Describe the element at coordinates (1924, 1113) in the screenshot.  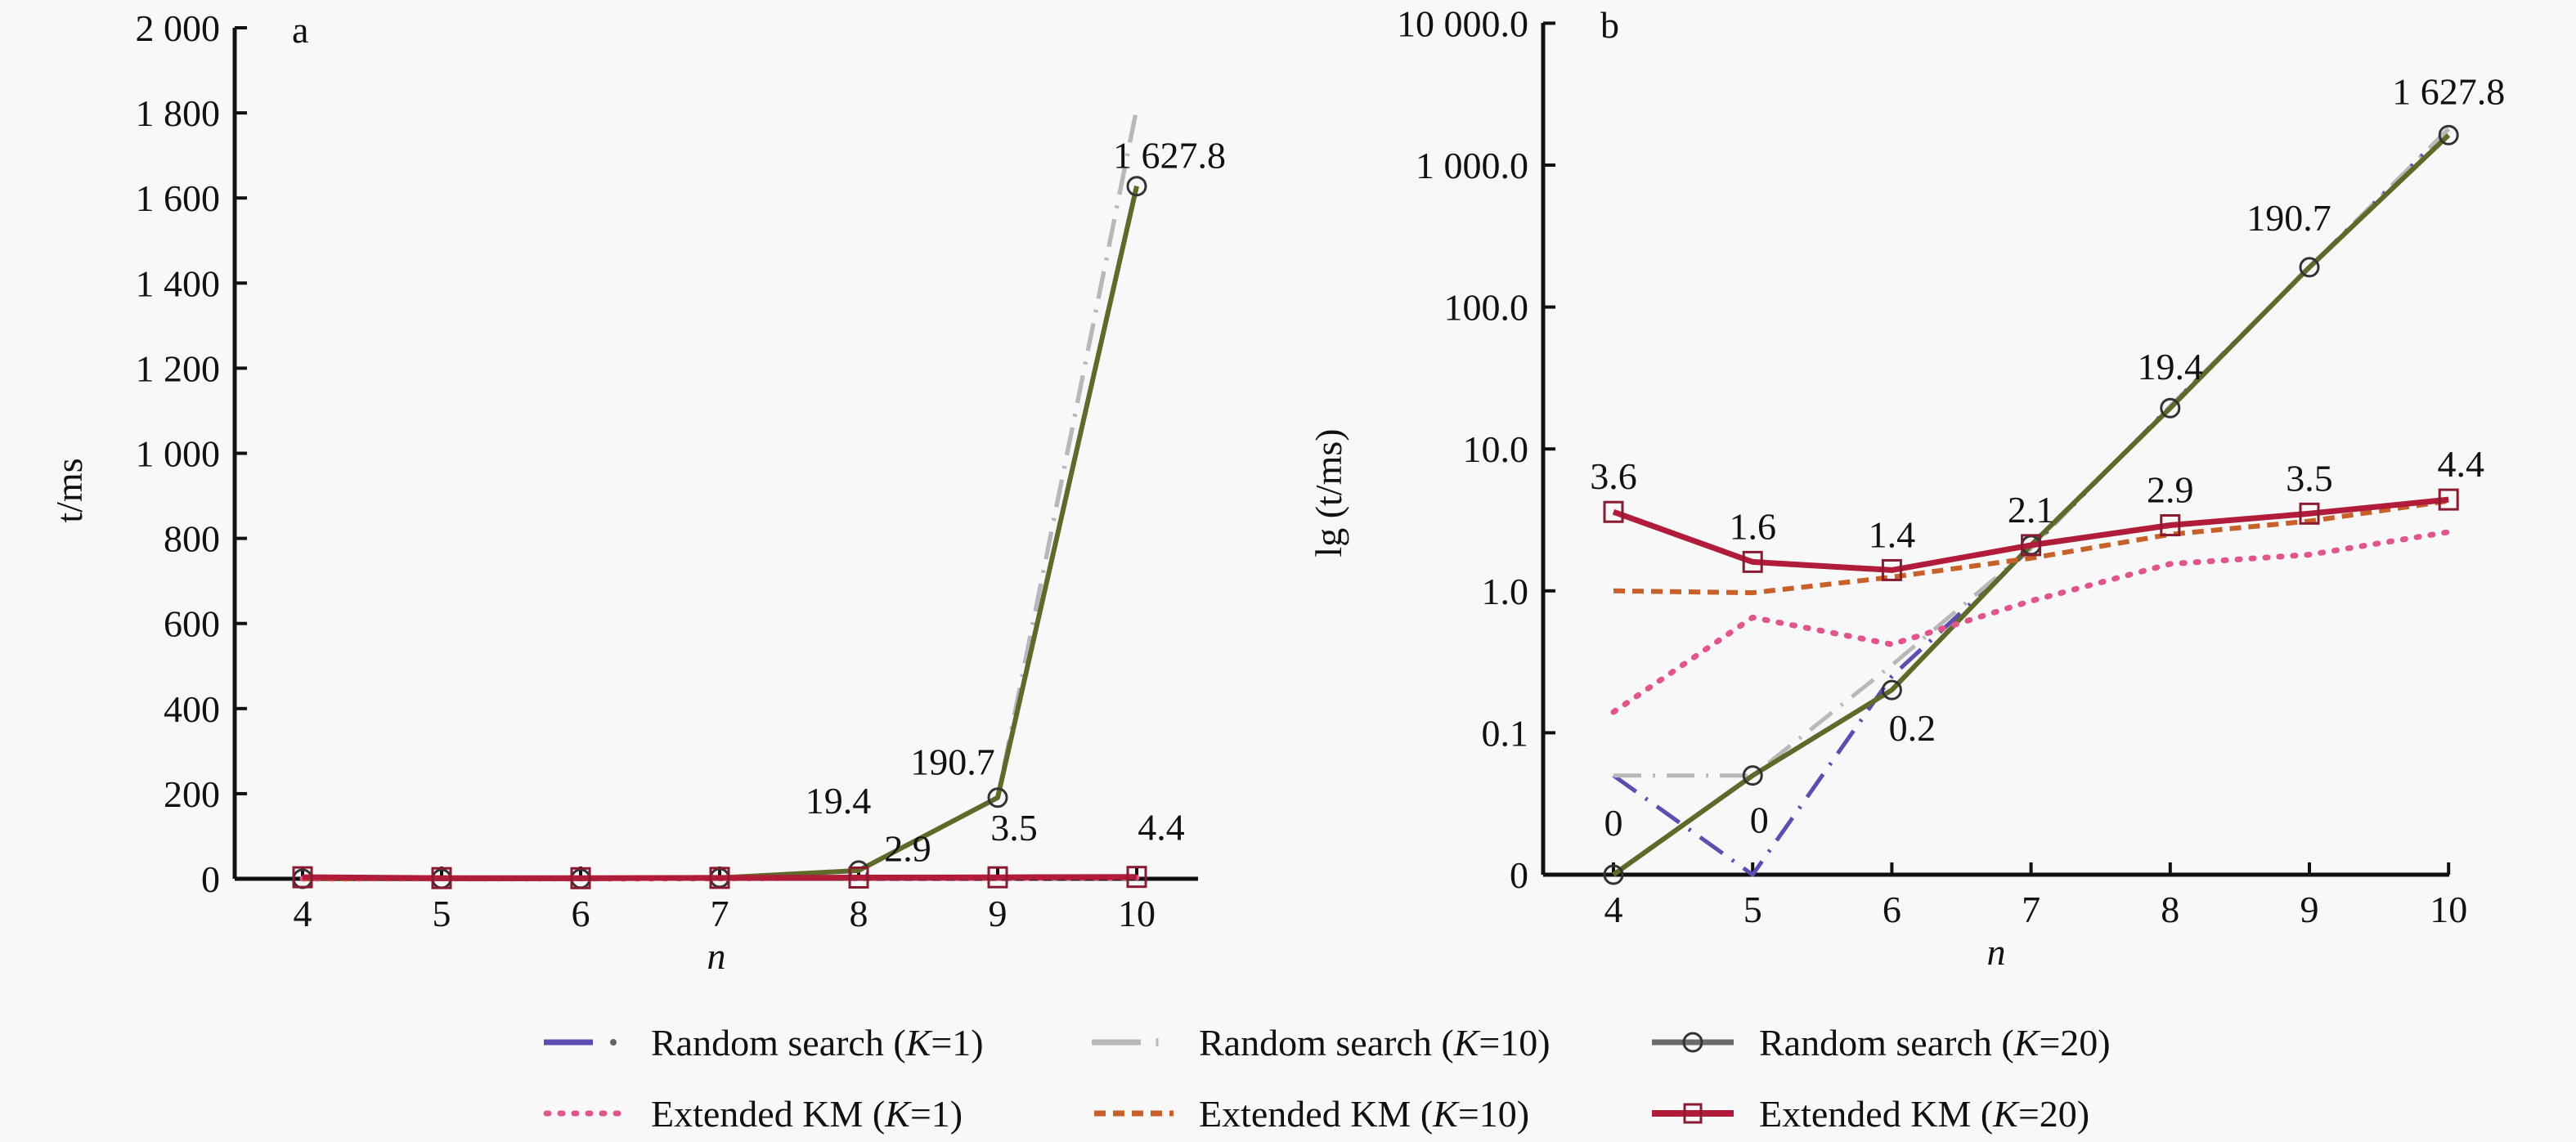
I see `legend-label: Extended KM (K=20)` at that location.